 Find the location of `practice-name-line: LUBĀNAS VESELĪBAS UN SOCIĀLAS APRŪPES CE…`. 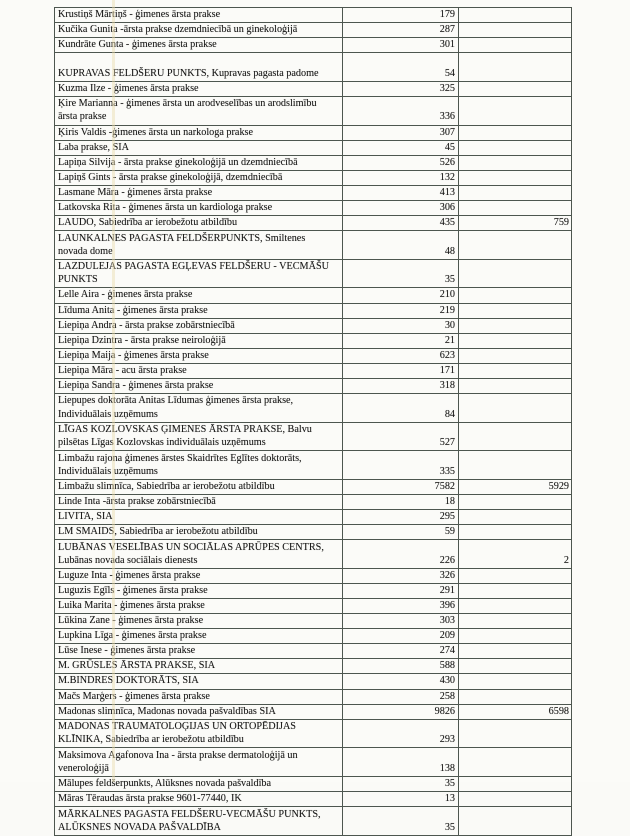

practice-name-line: LUBĀNAS VESELĪBAS UN SOCIĀLAS APRŪPES CE… is located at coordinates (191, 547).